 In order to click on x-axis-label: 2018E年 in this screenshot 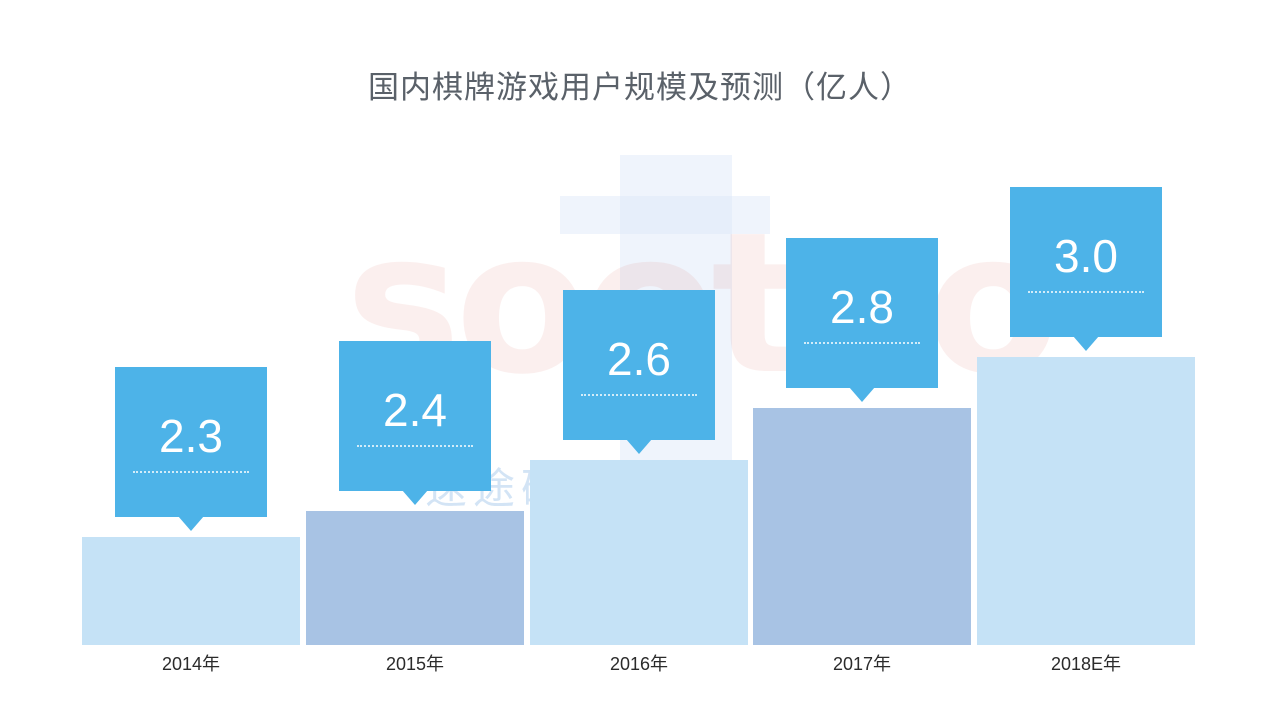, I will do `click(1086, 664)`.